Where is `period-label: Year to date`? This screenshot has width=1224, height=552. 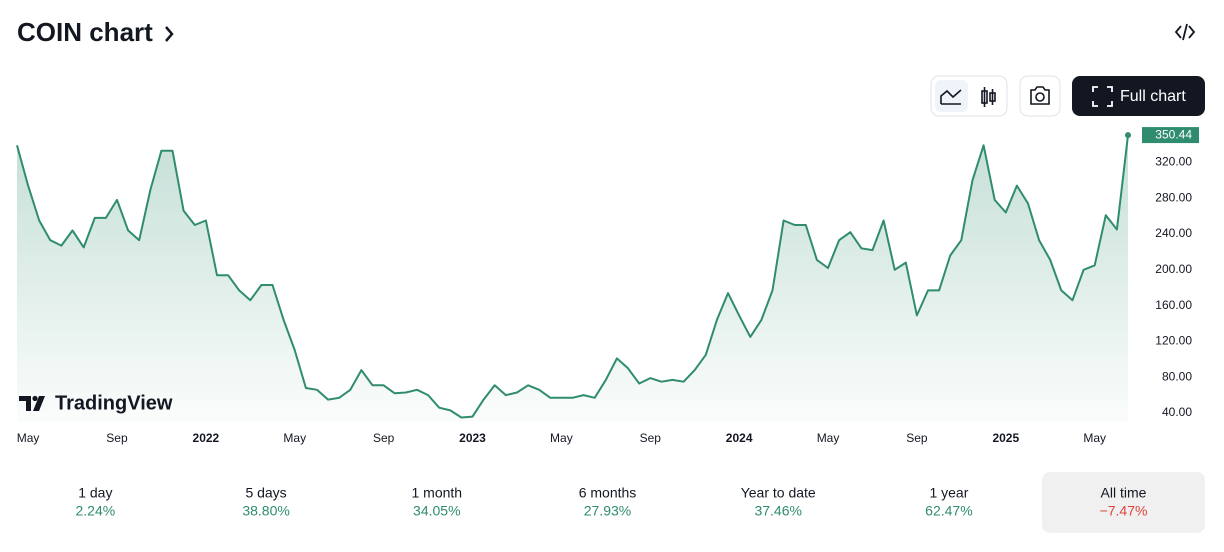 period-label: Year to date is located at coordinates (778, 493).